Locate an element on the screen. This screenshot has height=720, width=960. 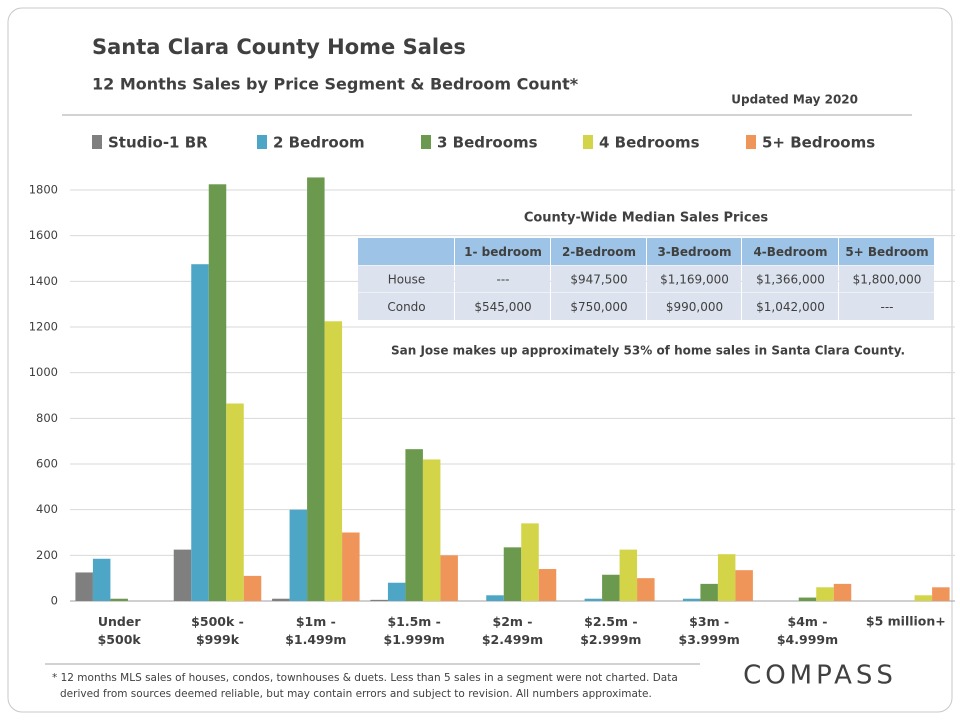
y-tick-label: 1600 is located at coordinates (43, 235).